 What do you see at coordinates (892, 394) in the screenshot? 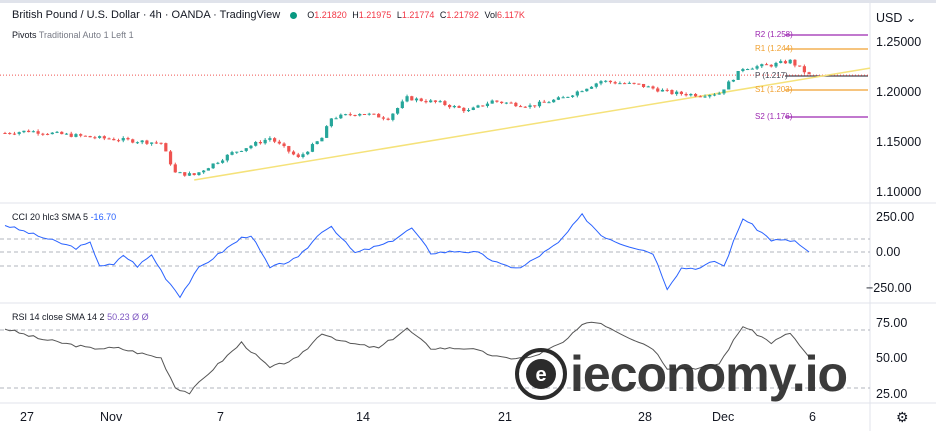
I see `rsi-tick: 25.00` at bounding box center [892, 394].